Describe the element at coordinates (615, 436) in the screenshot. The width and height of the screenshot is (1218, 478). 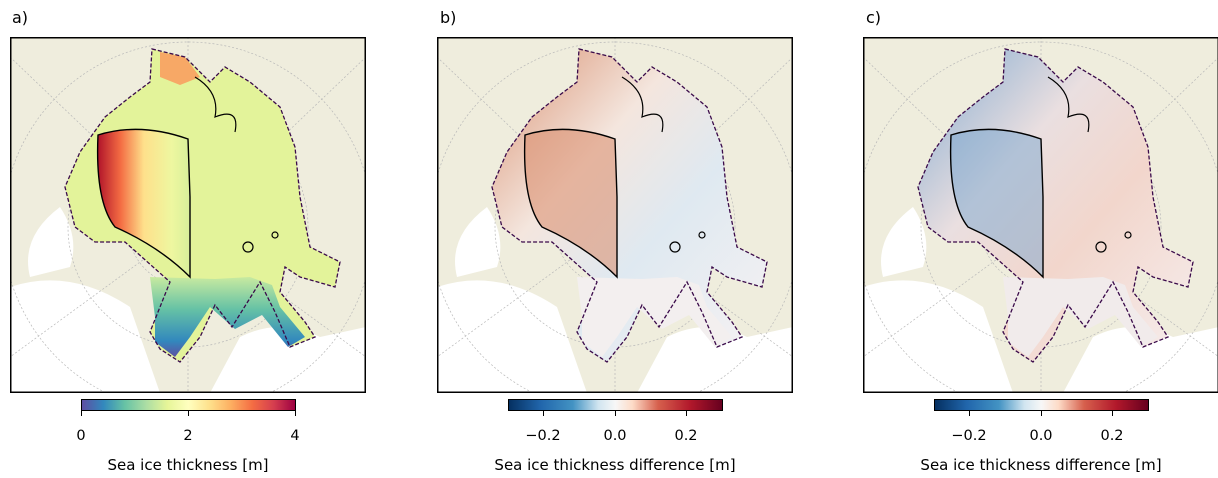
I see `colorbar-b-tick-label: 0.0` at that location.